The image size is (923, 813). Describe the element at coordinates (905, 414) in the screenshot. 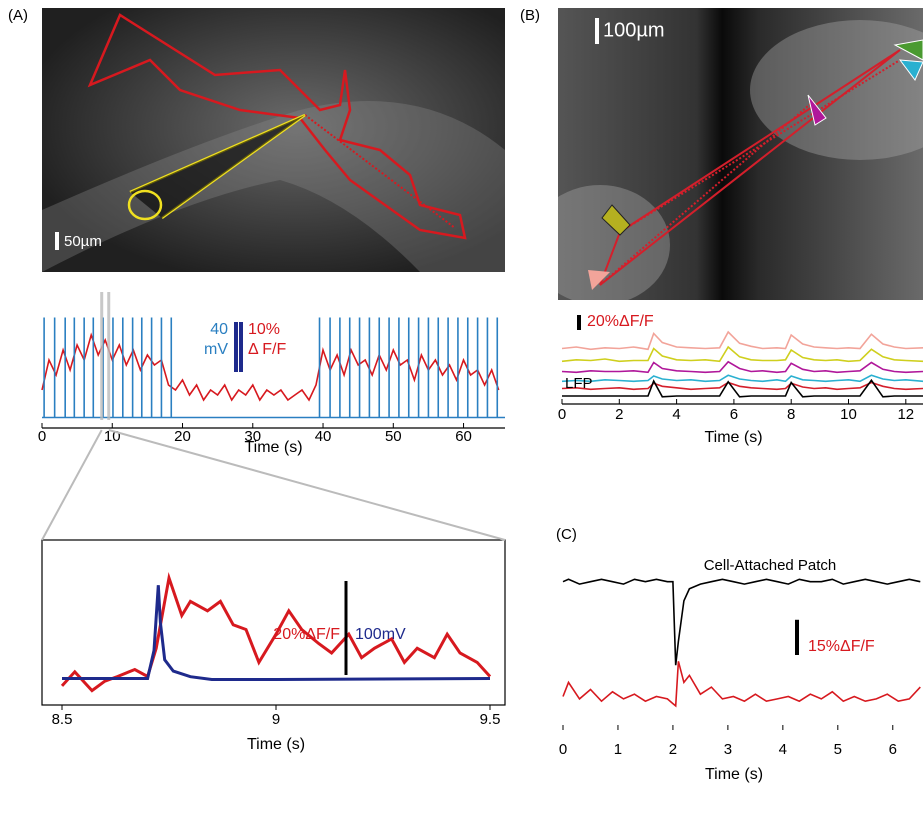

I see `x-tick-label: 12` at that location.